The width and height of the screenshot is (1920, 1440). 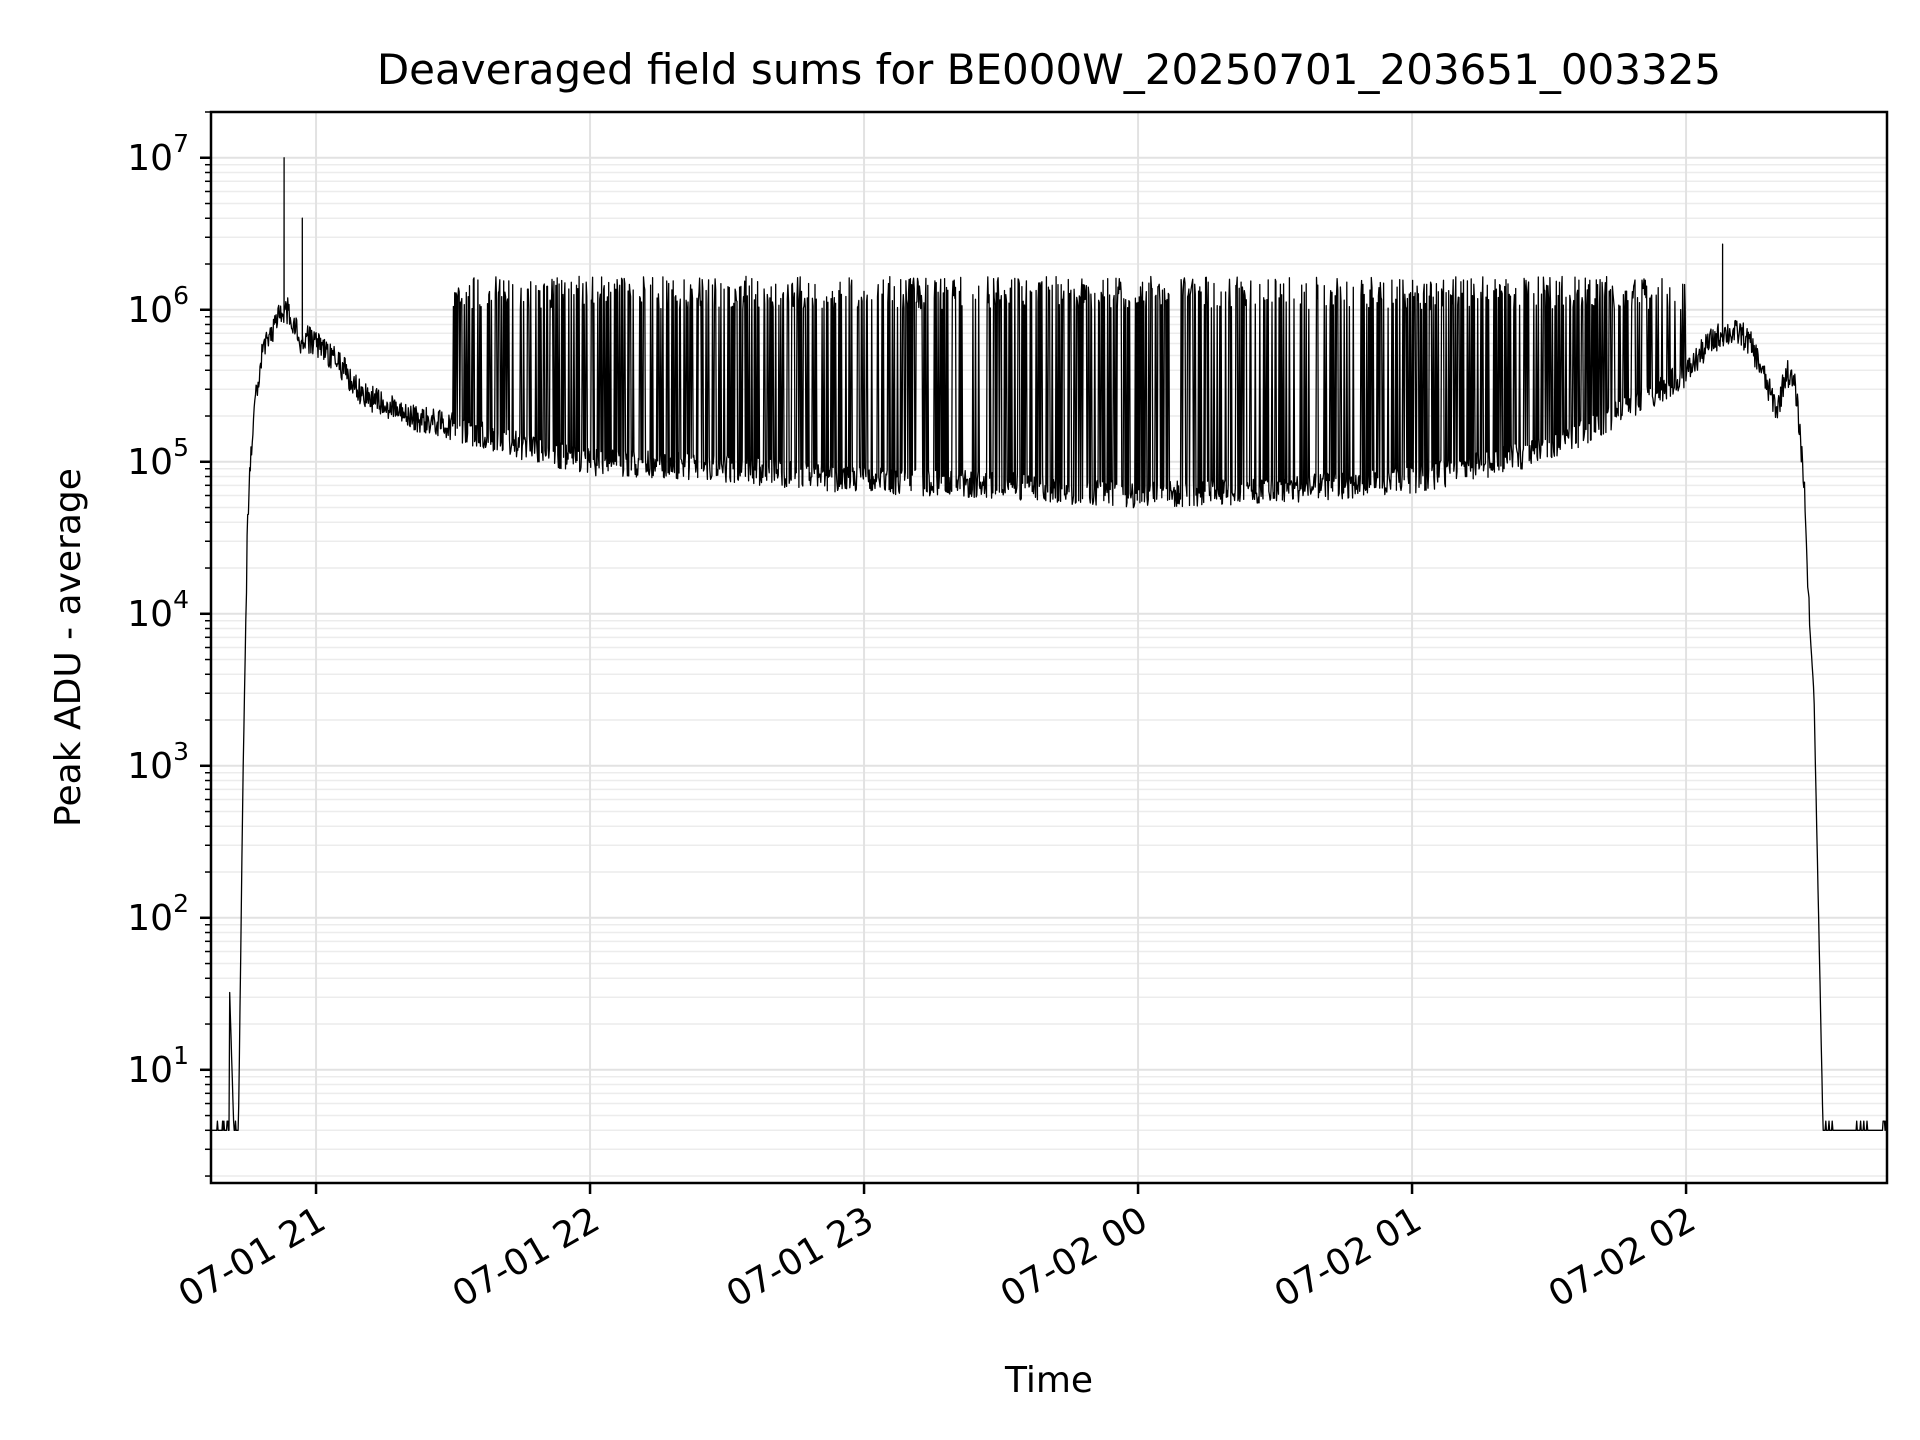 What do you see at coordinates (181, 903) in the screenshot?
I see `y-tick-label-exponent: 2` at bounding box center [181, 903].